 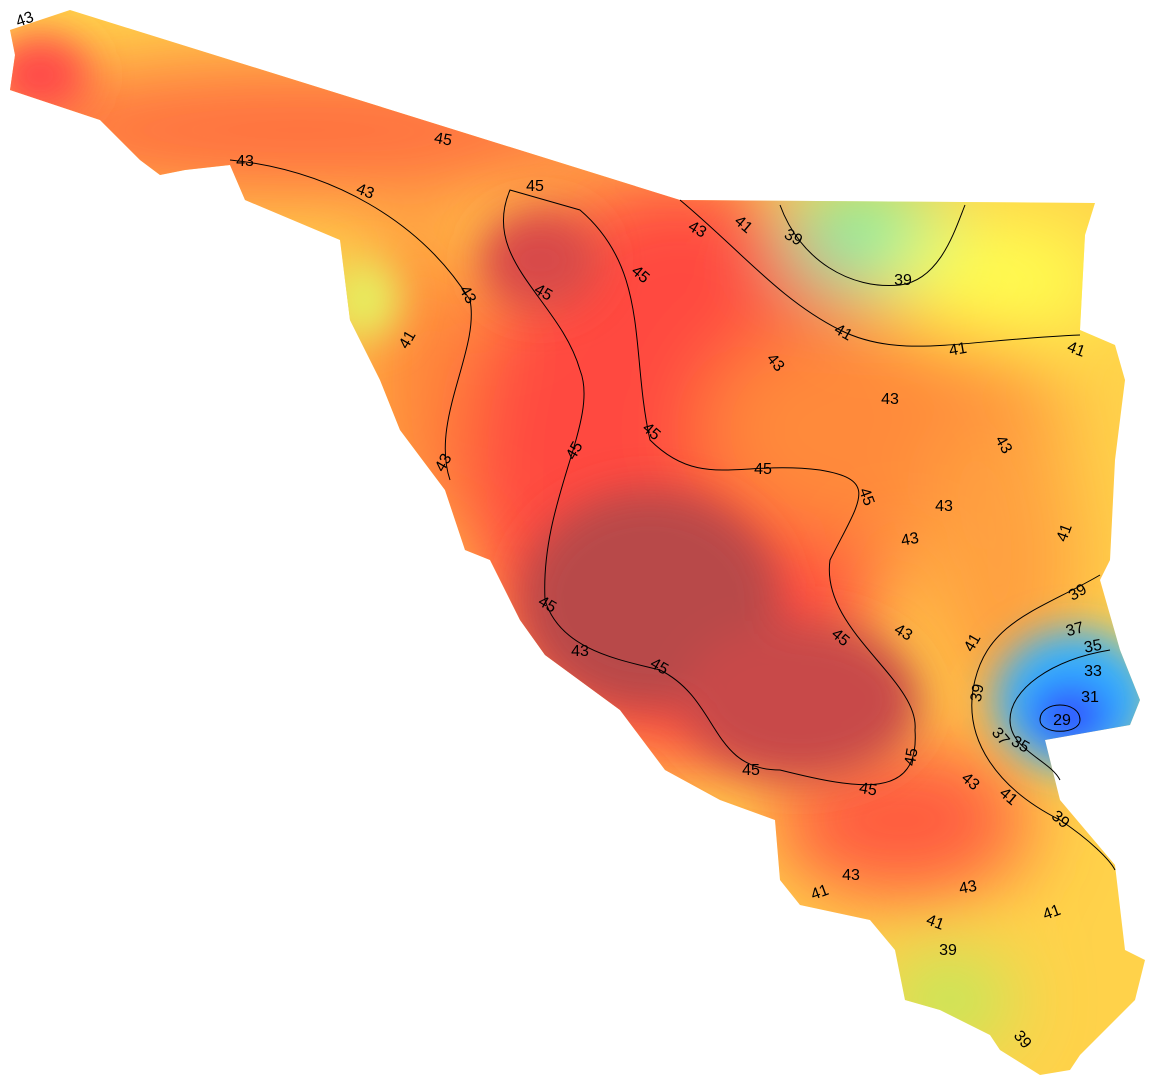 I want to click on contour-label: 37, so click(x=1075, y=629).